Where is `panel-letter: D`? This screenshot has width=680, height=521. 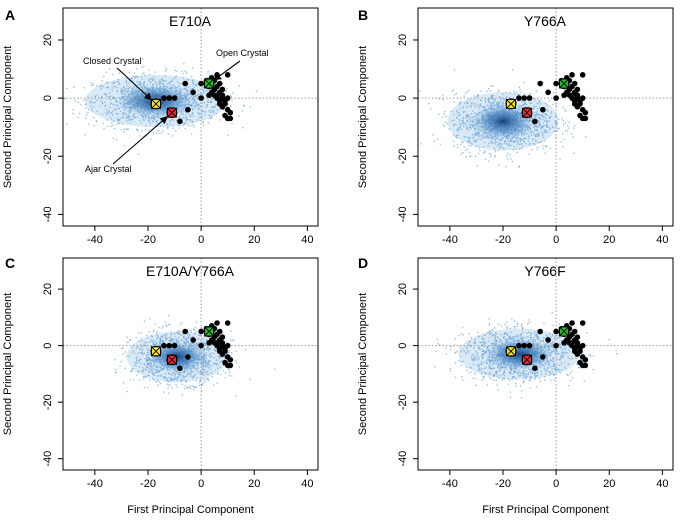
panel-letter: D is located at coordinates (363, 263).